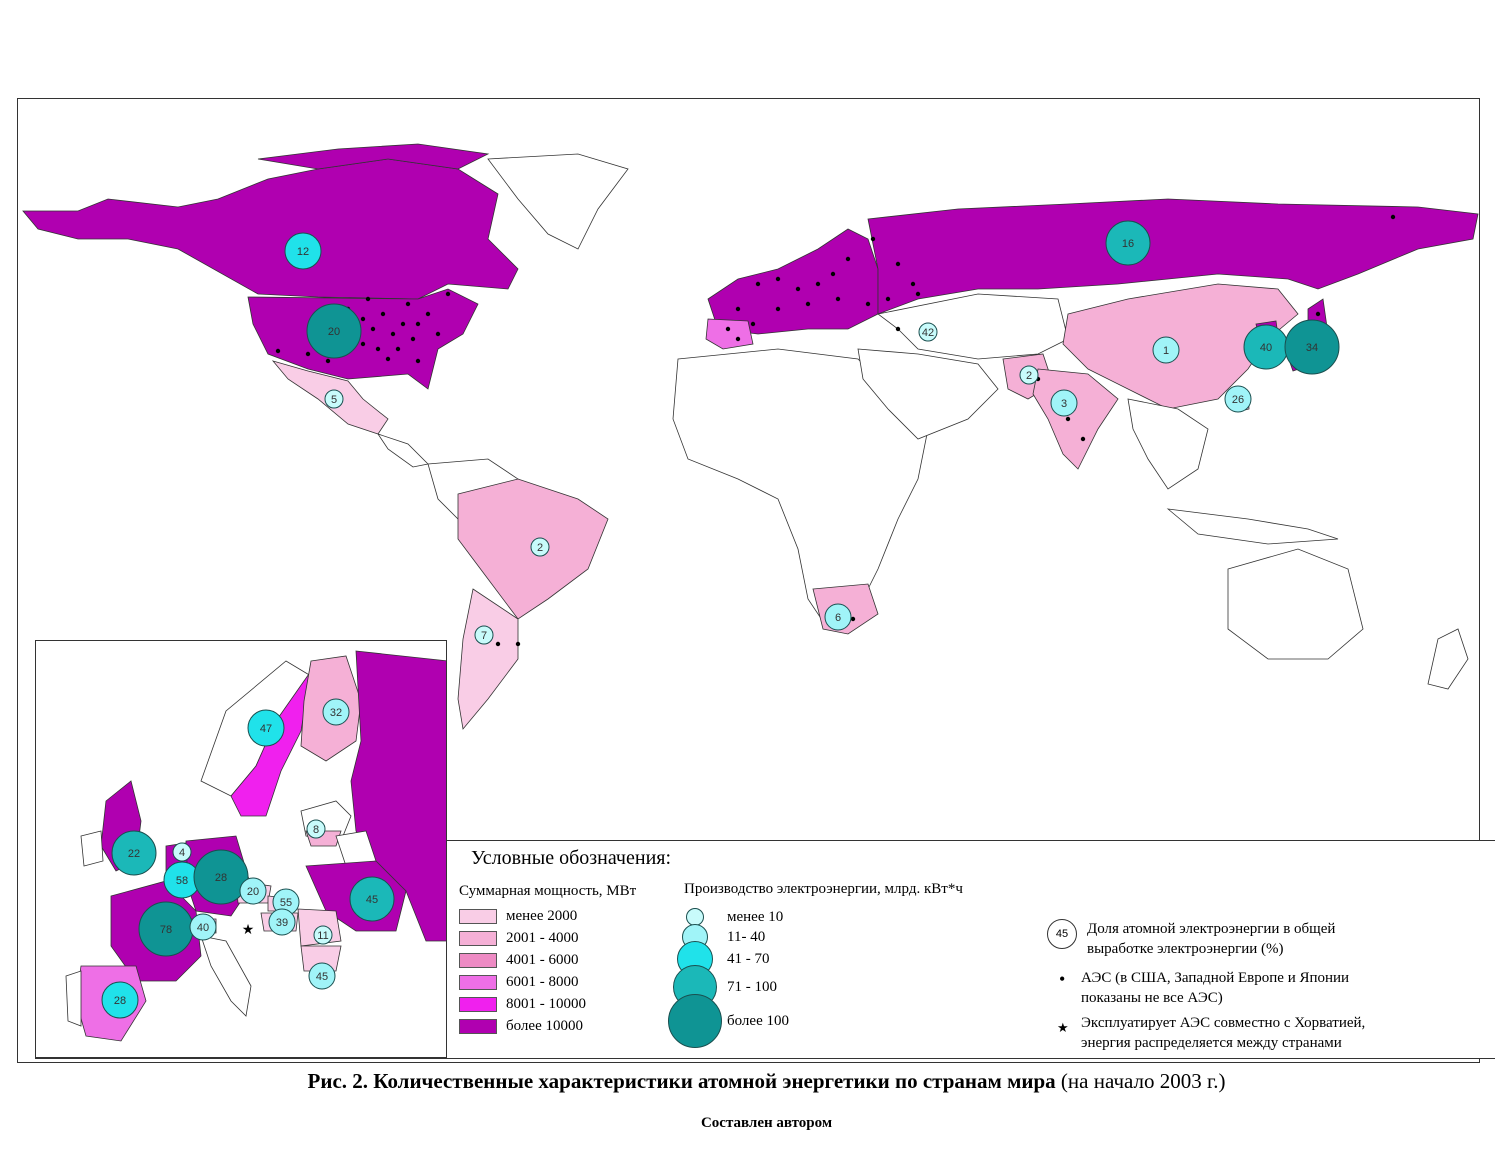 Image resolution: width=1495 pixels, height=1163 pixels. I want to click on share-sample-circle: 45, so click(1062, 934).